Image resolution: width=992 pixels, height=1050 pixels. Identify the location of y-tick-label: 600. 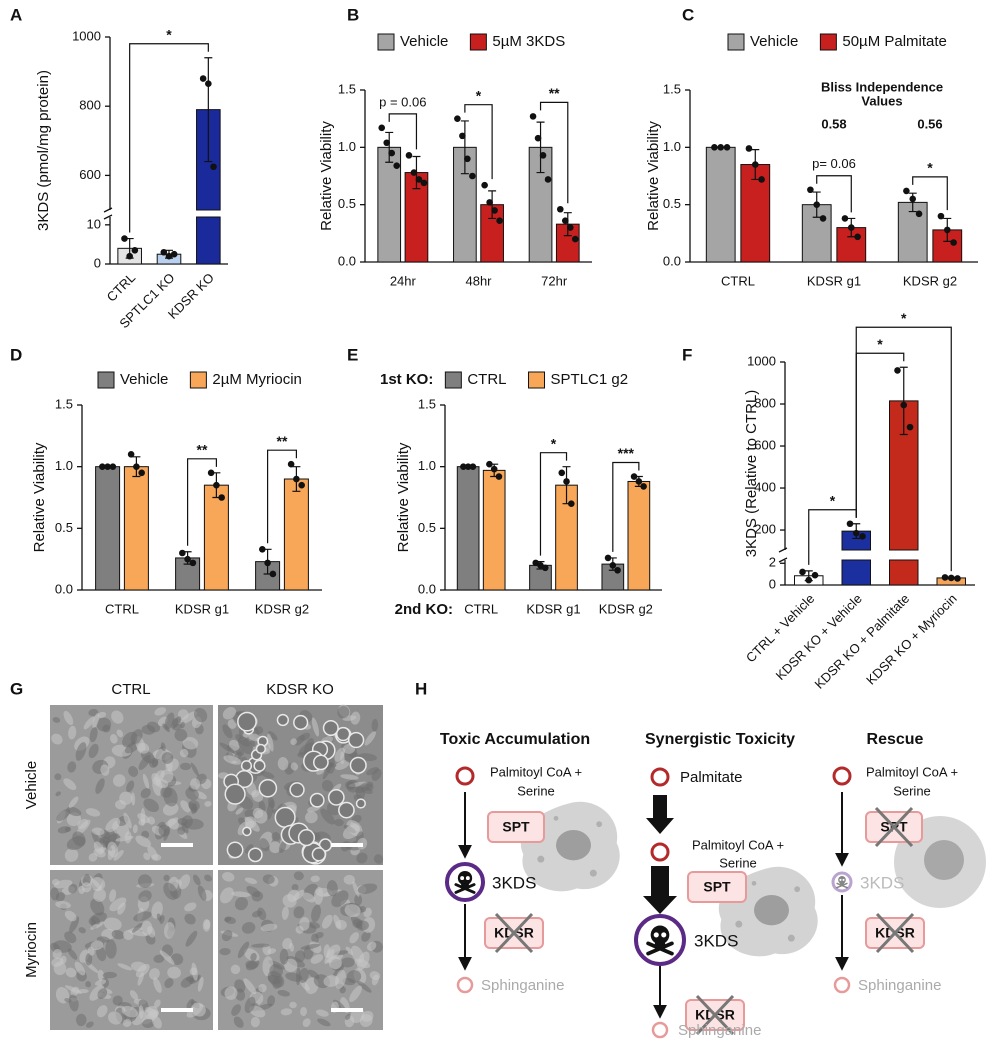
(90, 174).